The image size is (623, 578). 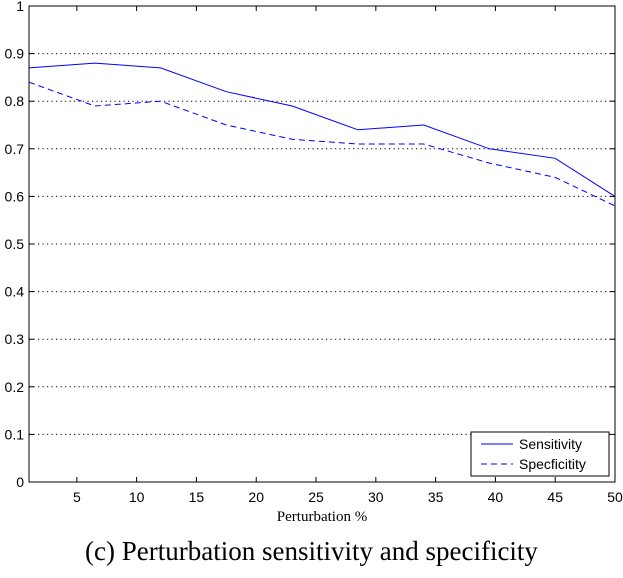 I want to click on y-tick-label: 0.8, so click(x=15, y=101).